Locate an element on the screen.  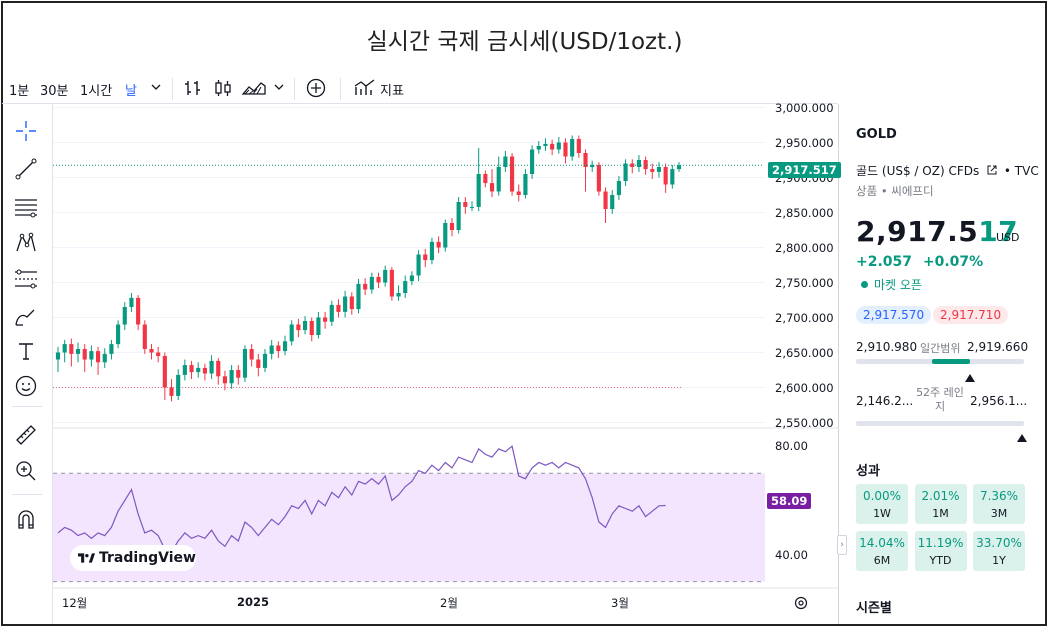
performance-cell: 7.36% 3M is located at coordinates (999, 504).